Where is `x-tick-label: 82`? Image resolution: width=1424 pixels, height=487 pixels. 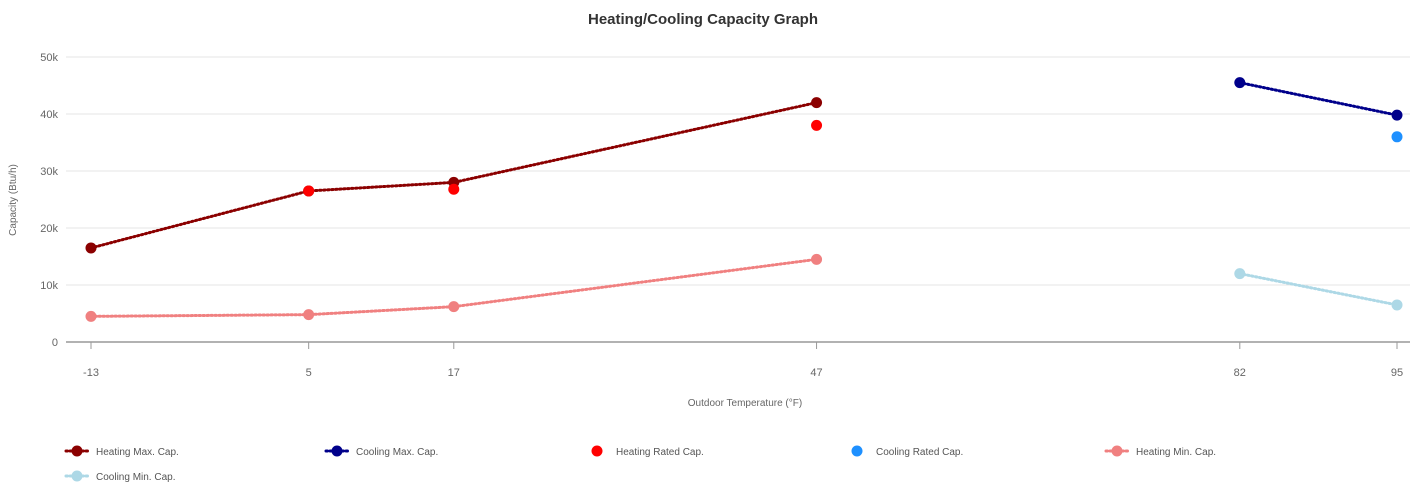
x-tick-label: 82 is located at coordinates (1240, 373).